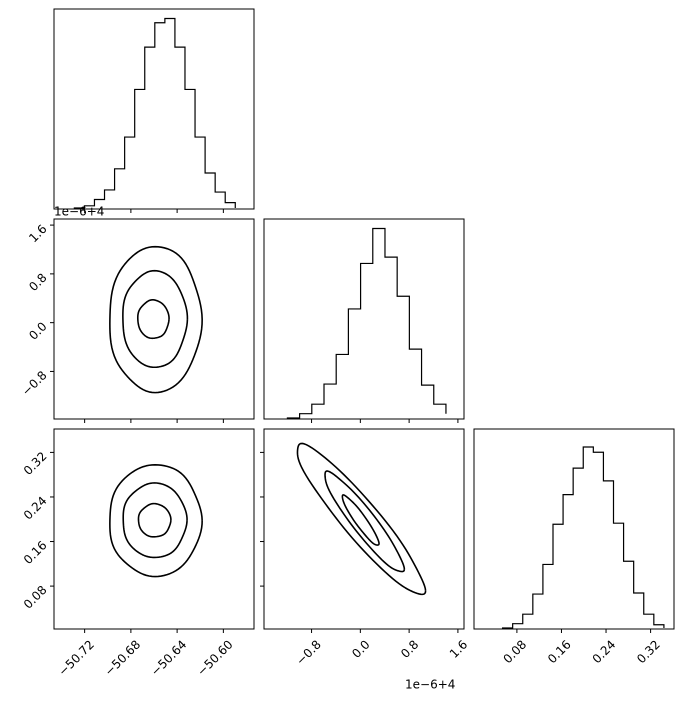 The image size is (683, 701). What do you see at coordinates (79, 212) in the screenshot?
I see `row2-y-offset-label: 1e−6+4` at bounding box center [79, 212].